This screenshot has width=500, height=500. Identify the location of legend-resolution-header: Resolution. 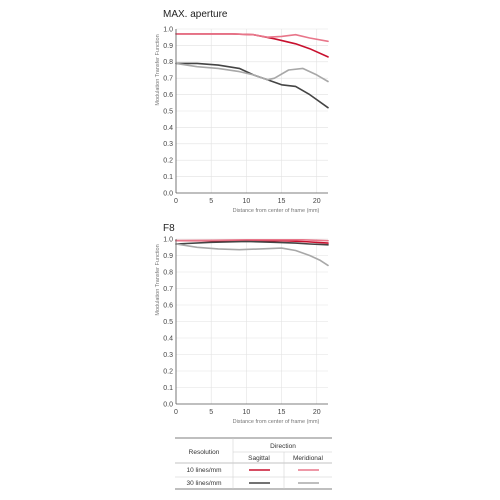
(204, 452).